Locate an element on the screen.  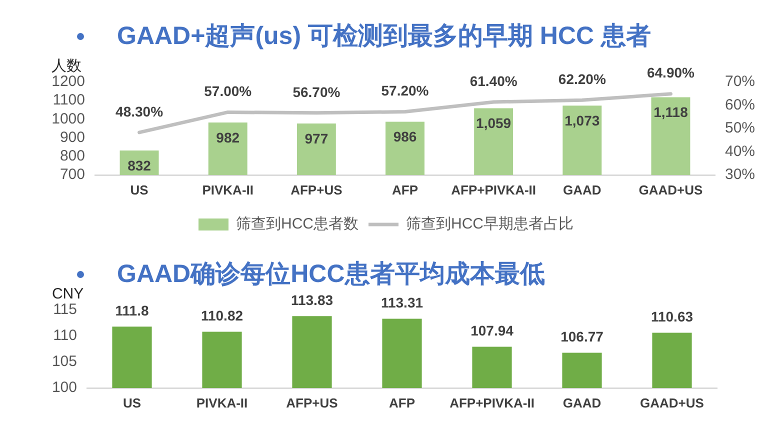
data-label: 110.82 is located at coordinates (222, 316).